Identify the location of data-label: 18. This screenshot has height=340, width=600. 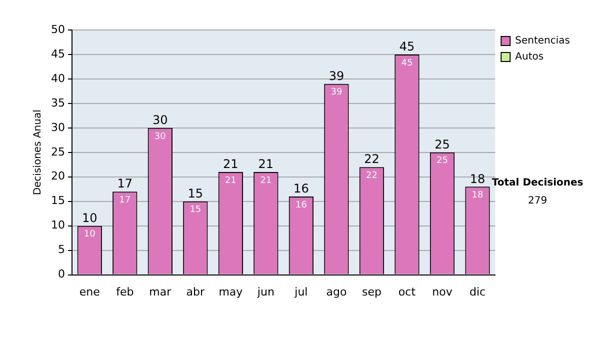
(478, 195).